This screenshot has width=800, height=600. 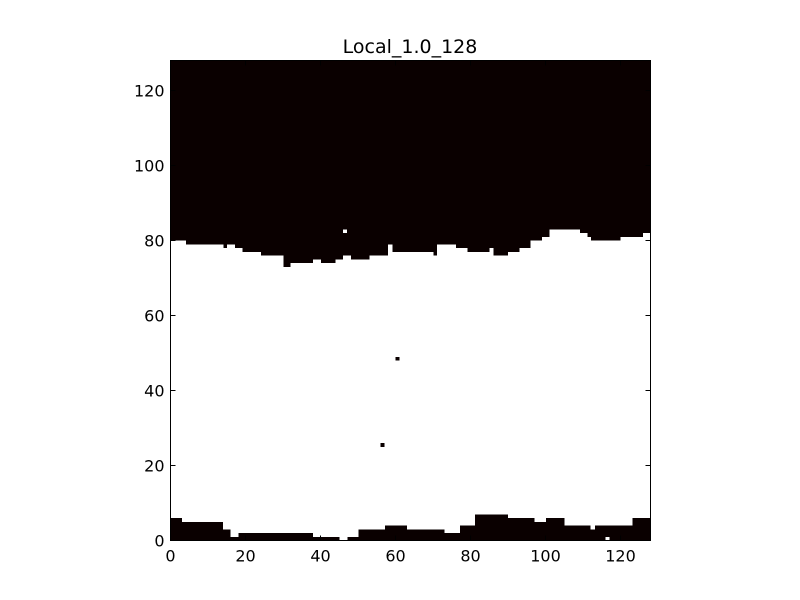 I want to click on y-tick-label: 120, so click(x=149, y=91).